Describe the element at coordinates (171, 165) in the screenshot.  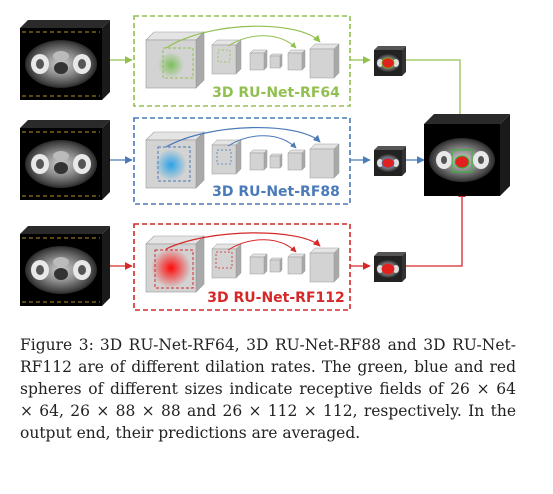
I see `receptive-field-sphere-blue` at that location.